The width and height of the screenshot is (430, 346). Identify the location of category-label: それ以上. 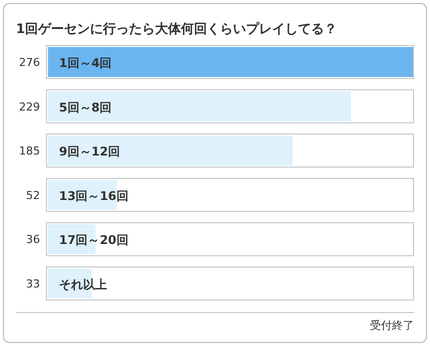
(83, 285).